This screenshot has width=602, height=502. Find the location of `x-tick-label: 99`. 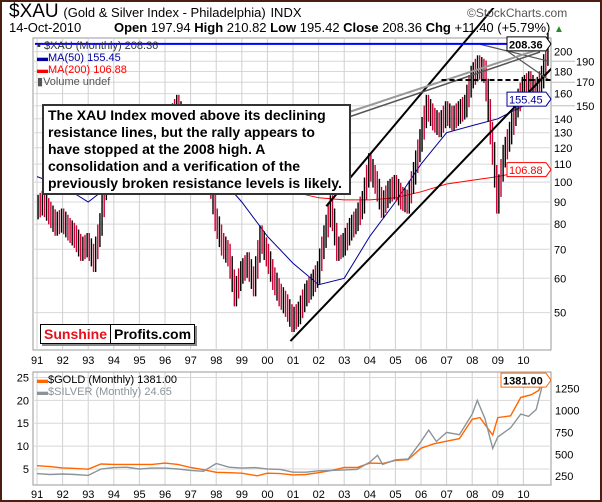

x-tick-label: 99 is located at coordinates (242, 361).